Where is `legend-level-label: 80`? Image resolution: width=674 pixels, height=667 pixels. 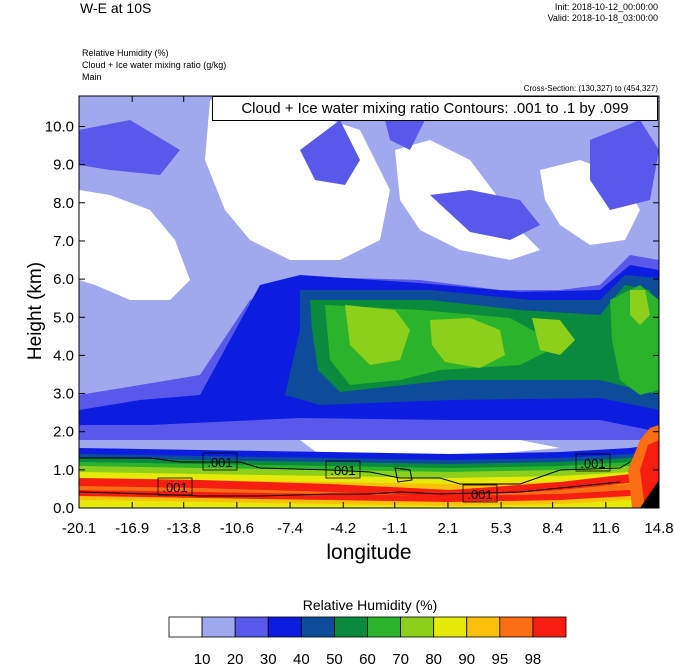 legend-level-label: 80 is located at coordinates (433, 659).